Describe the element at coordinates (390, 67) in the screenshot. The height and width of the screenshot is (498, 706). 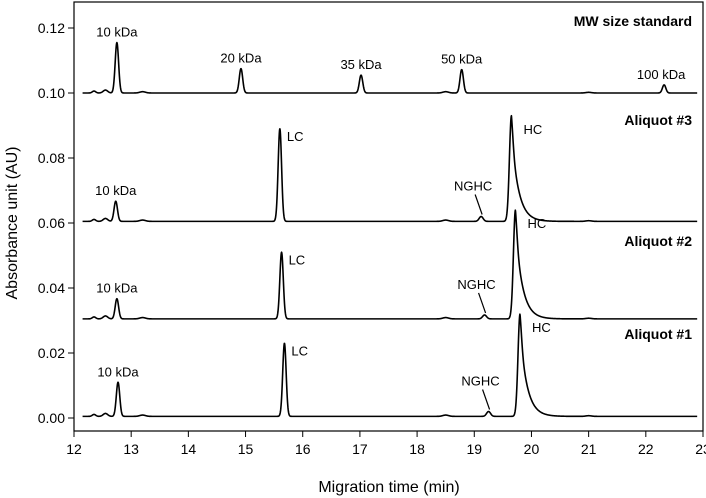
I see `trace-line` at that location.